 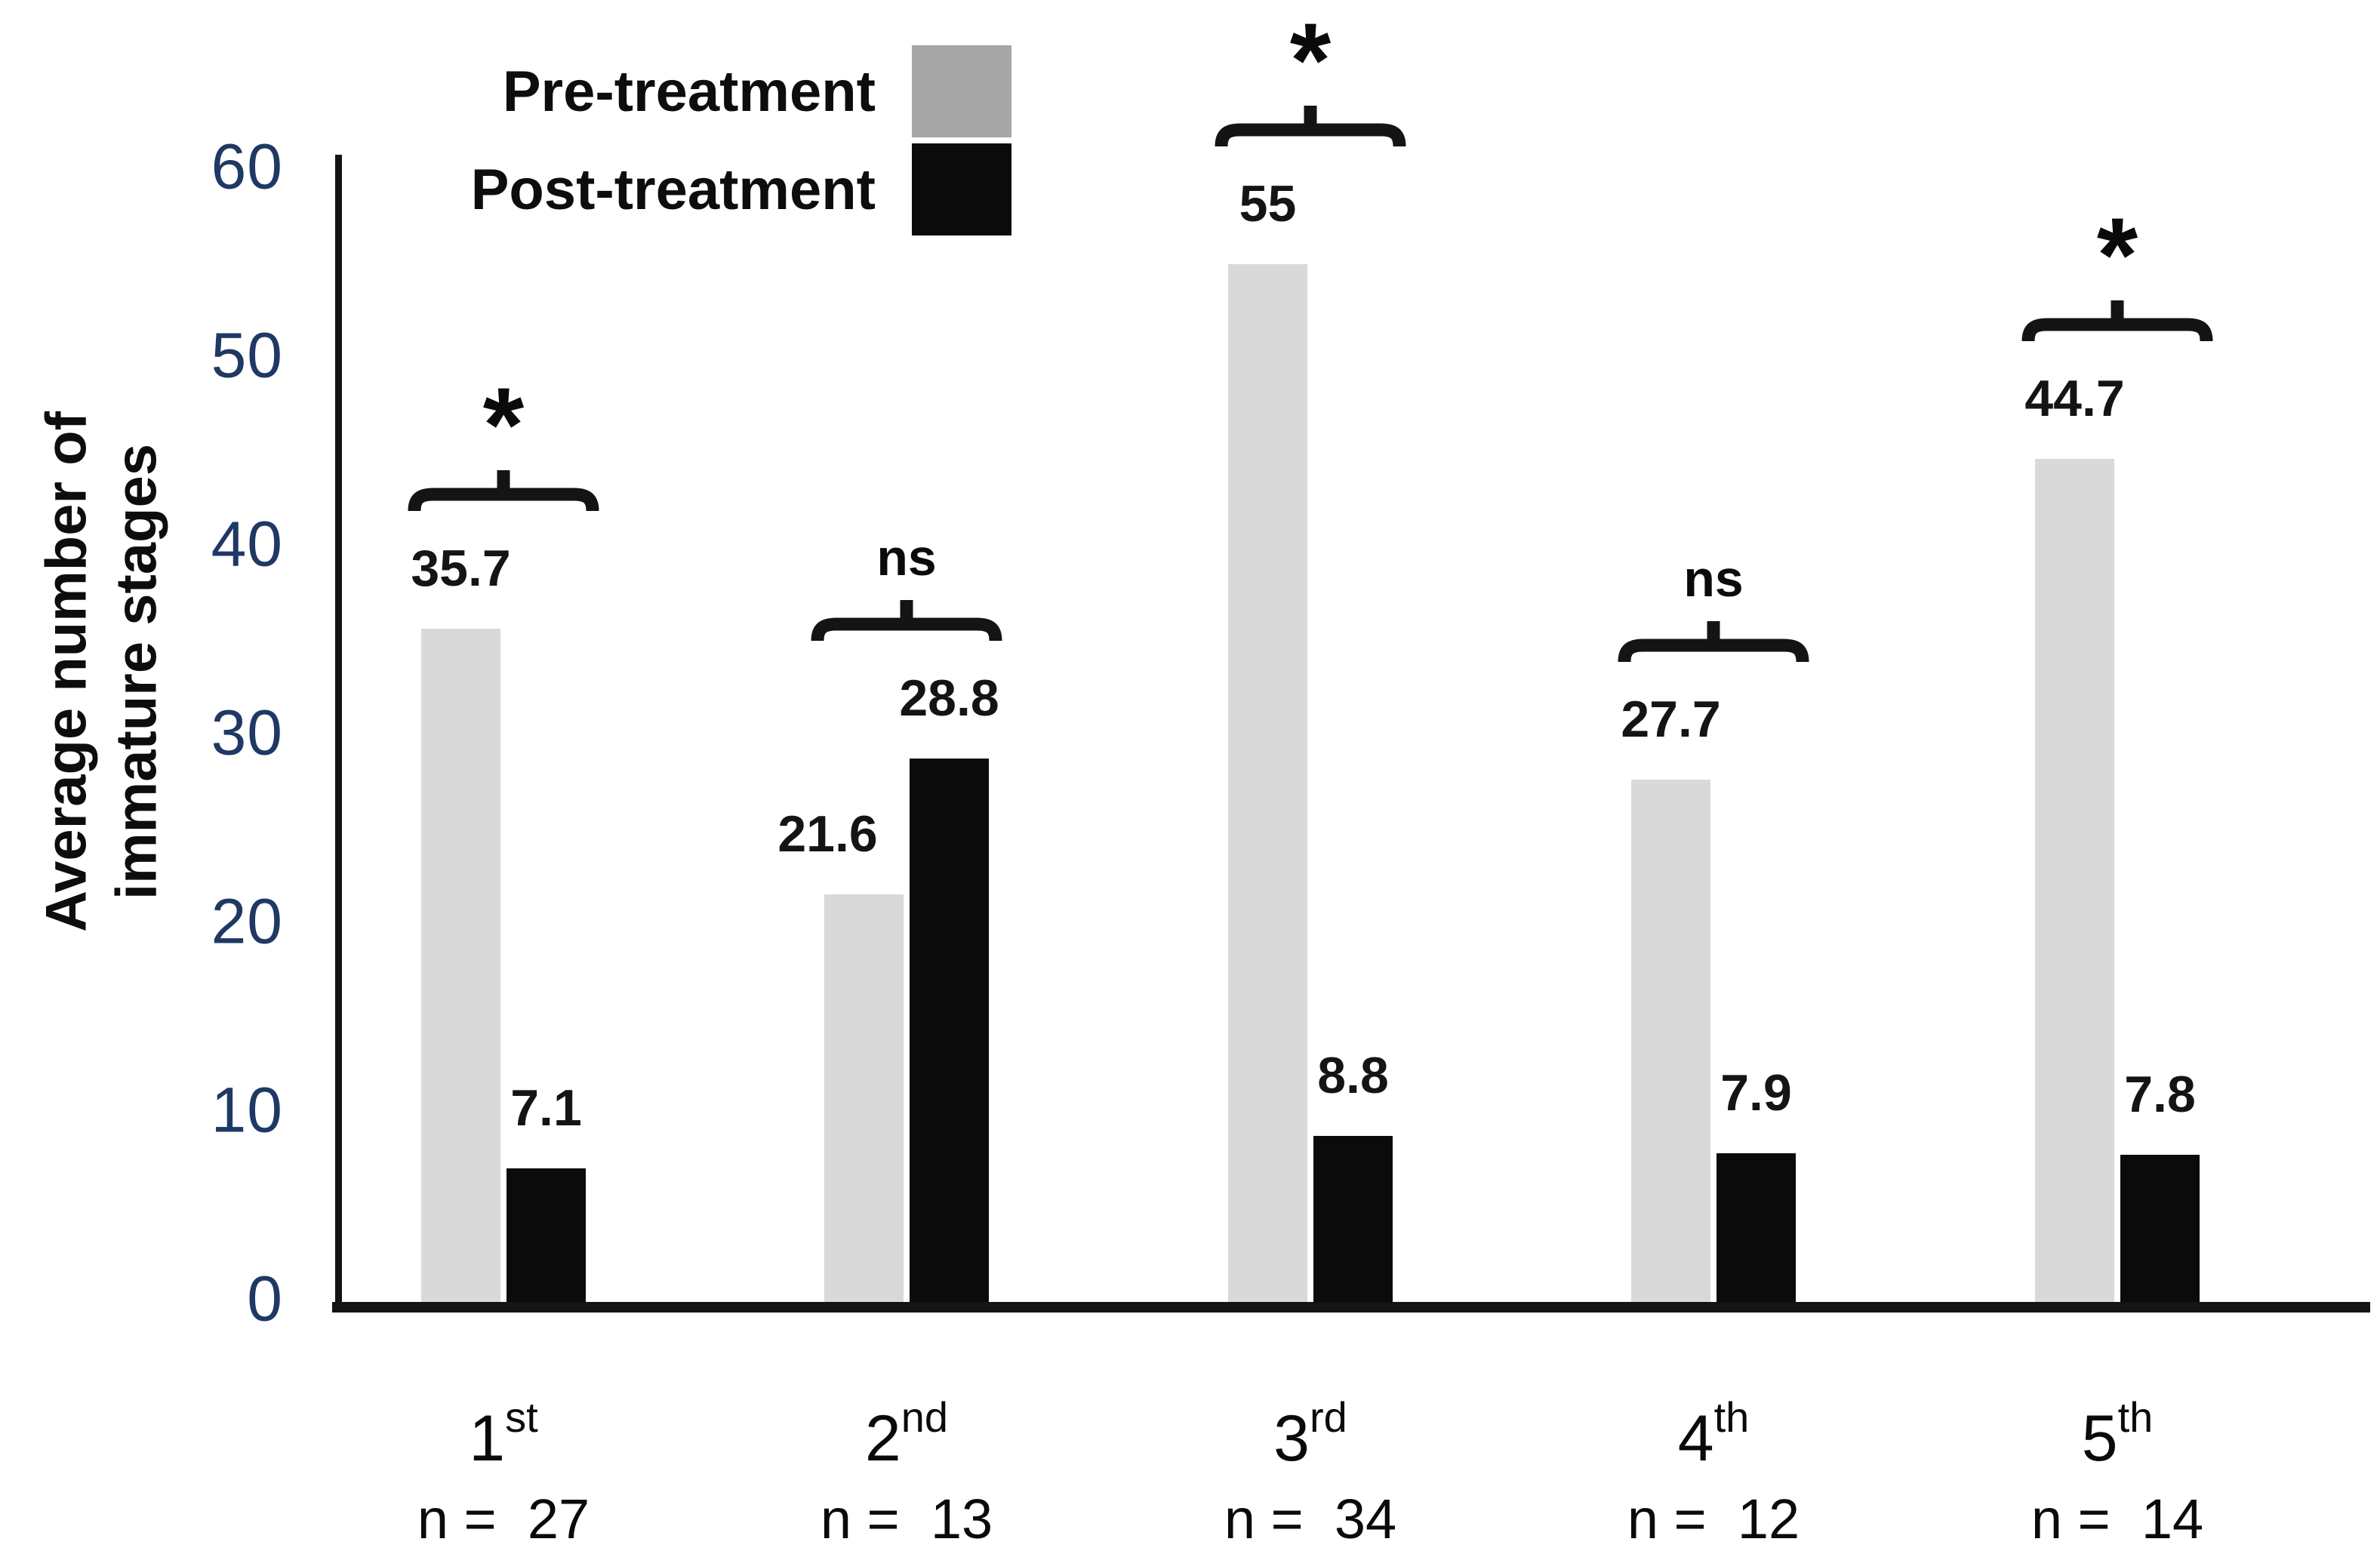 I want to click on sample-size-label: n = 14, so click(x=2117, y=1518).